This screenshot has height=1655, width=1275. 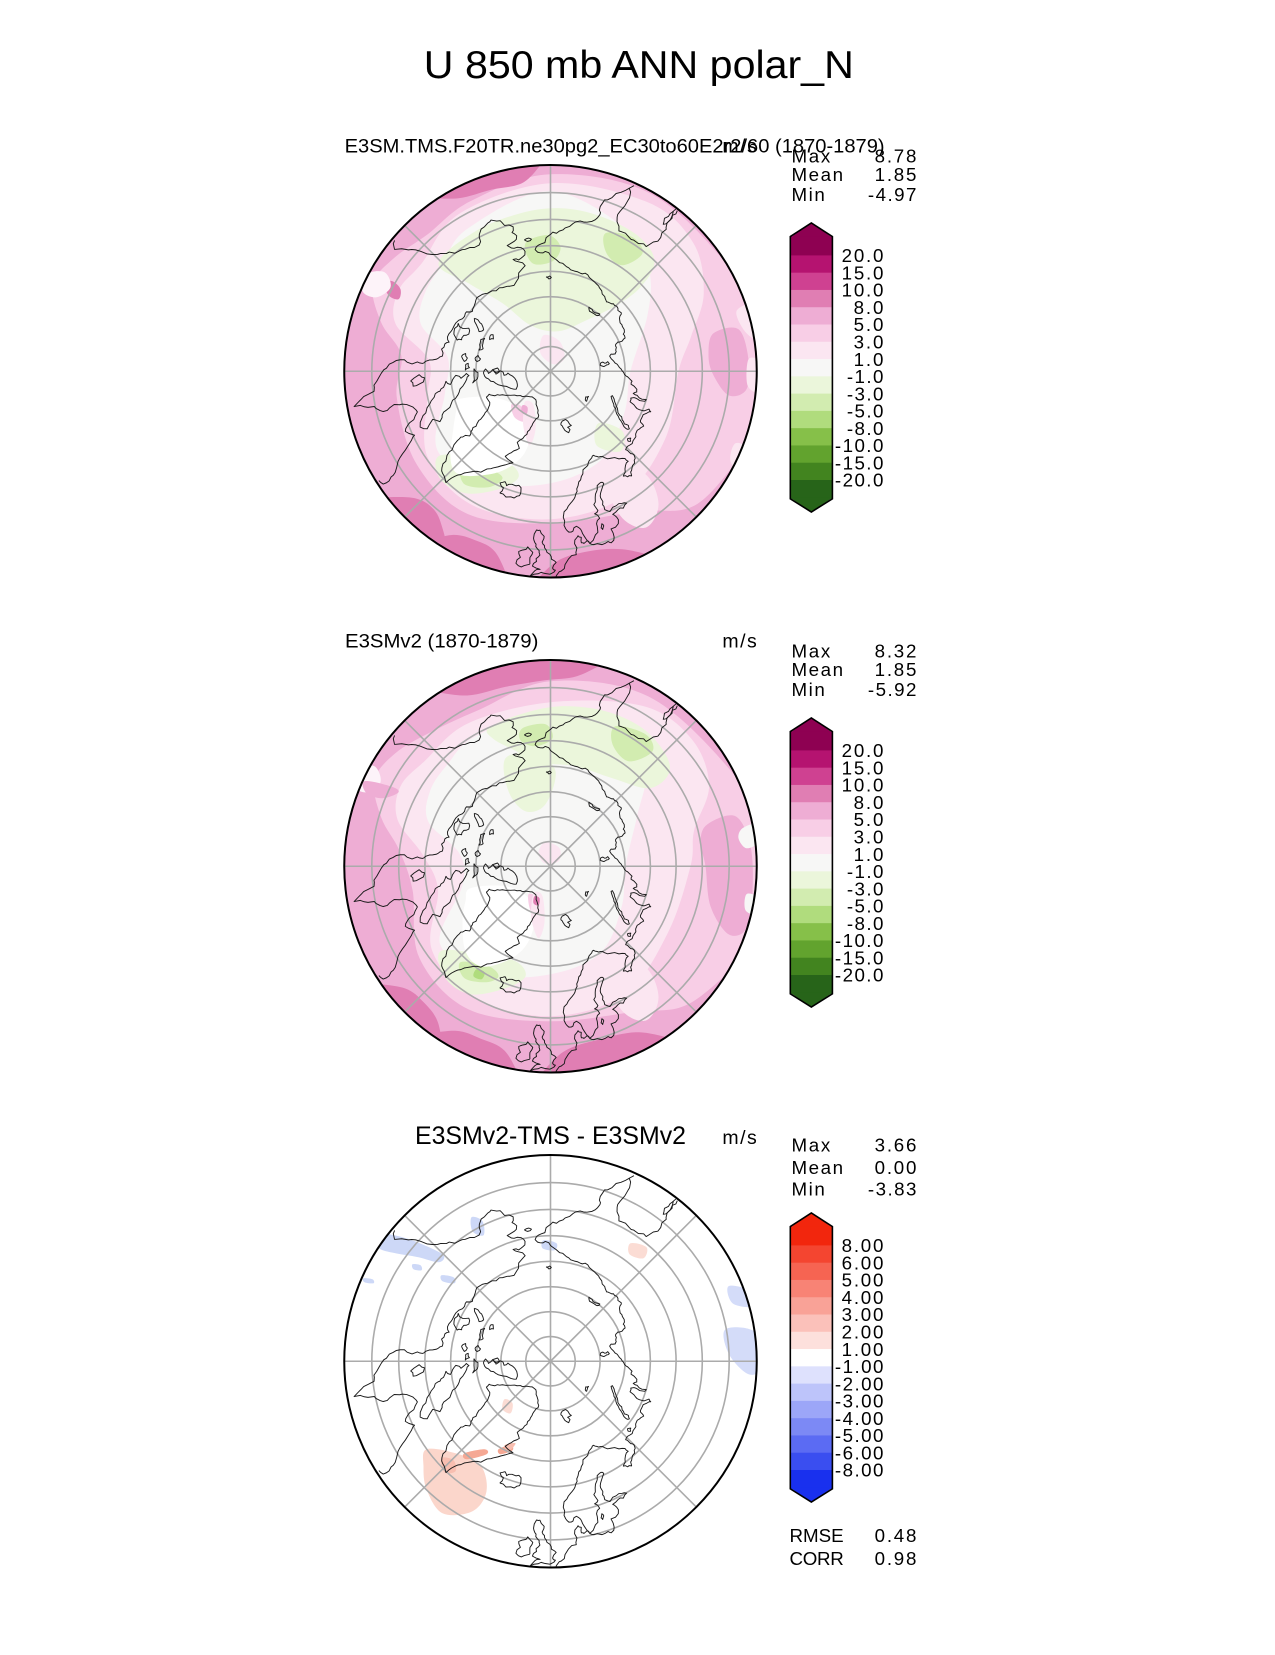 What do you see at coordinates (863, 1314) in the screenshot?
I see `svg-text: 3.00` at bounding box center [863, 1314].